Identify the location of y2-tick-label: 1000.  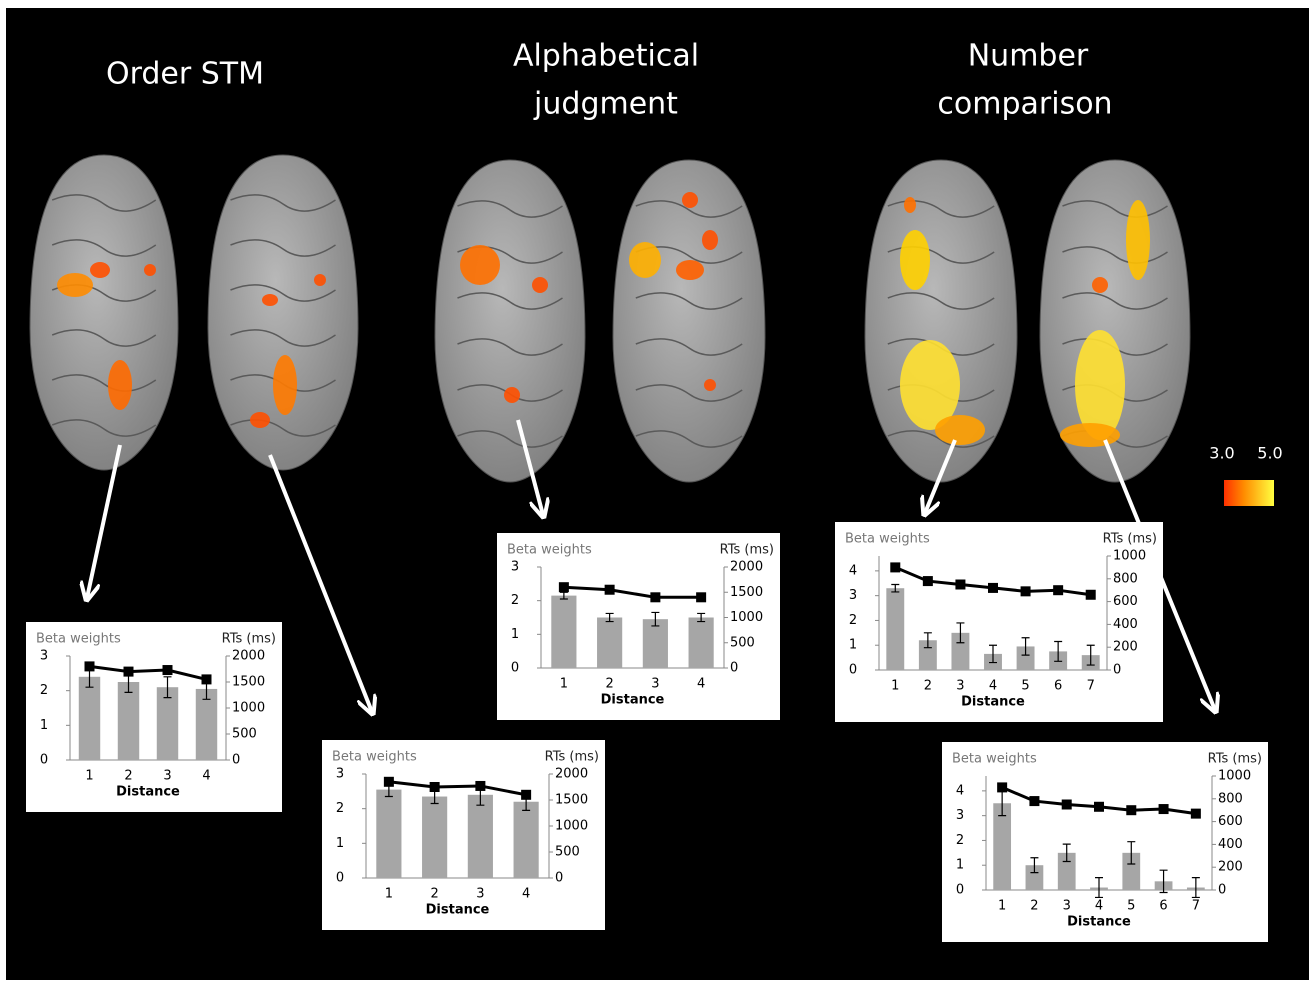
(1234, 776).